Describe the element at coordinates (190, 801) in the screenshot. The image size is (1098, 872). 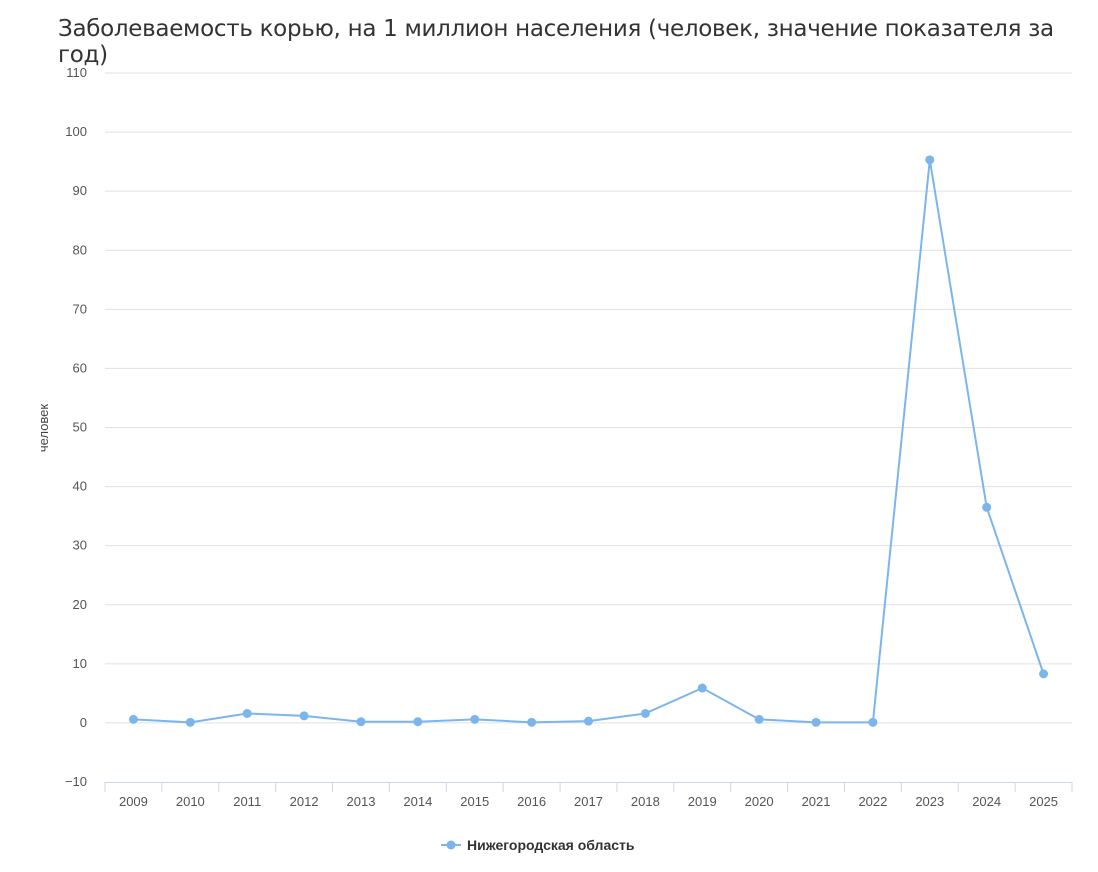
I see `x-tick-label: 2010` at that location.